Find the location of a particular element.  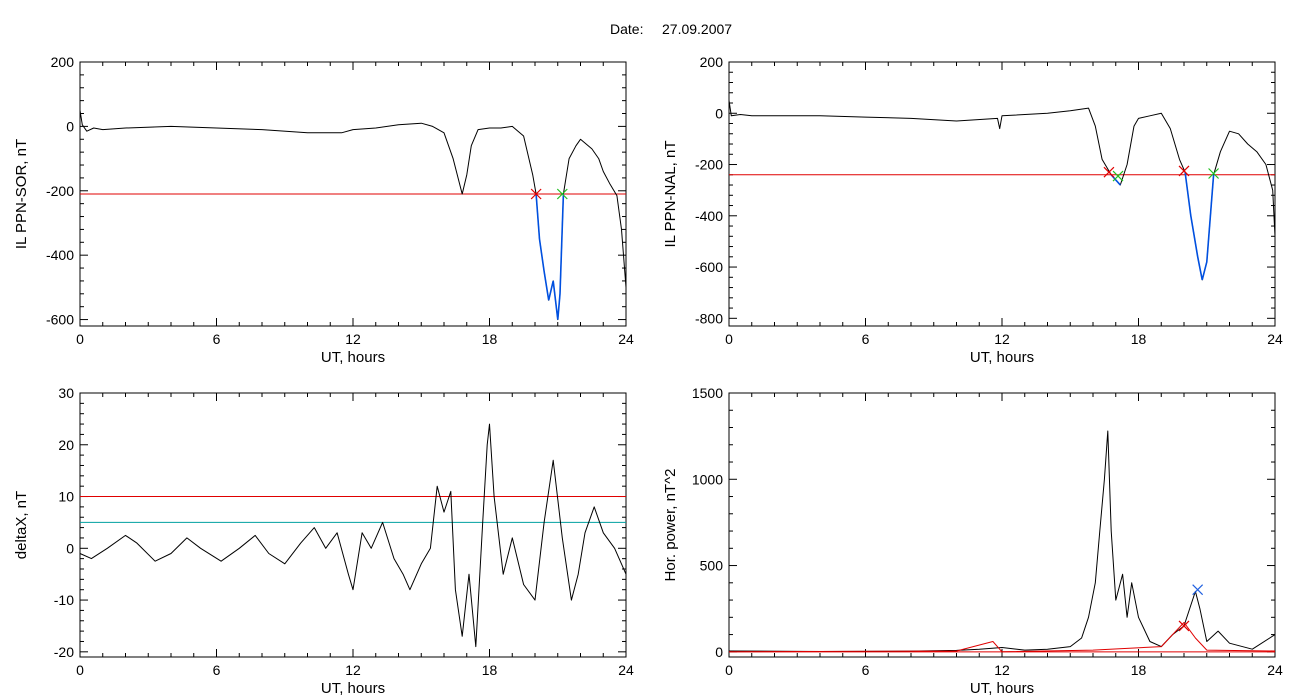

y-tick-label: 10 is located at coordinates (66, 497).